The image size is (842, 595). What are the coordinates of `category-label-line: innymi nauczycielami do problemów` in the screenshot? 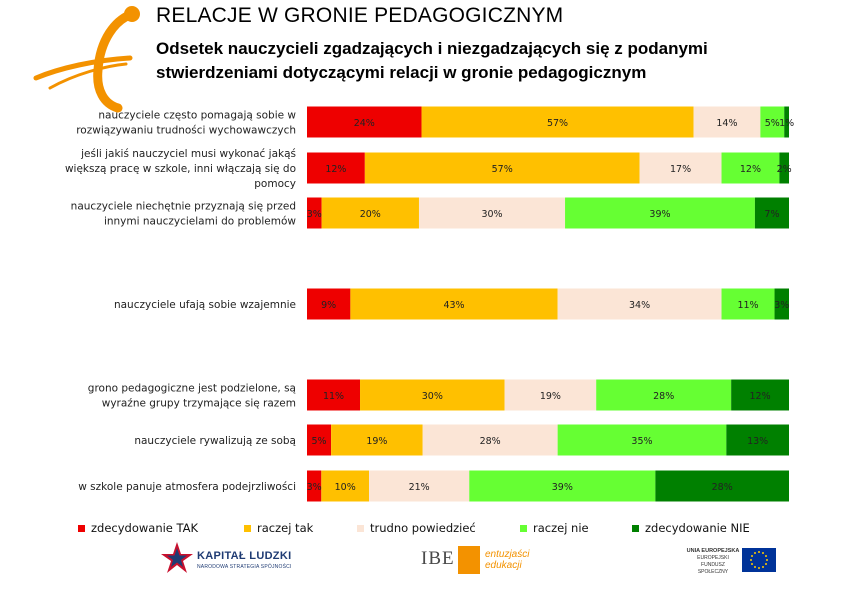 It's located at (200, 222).